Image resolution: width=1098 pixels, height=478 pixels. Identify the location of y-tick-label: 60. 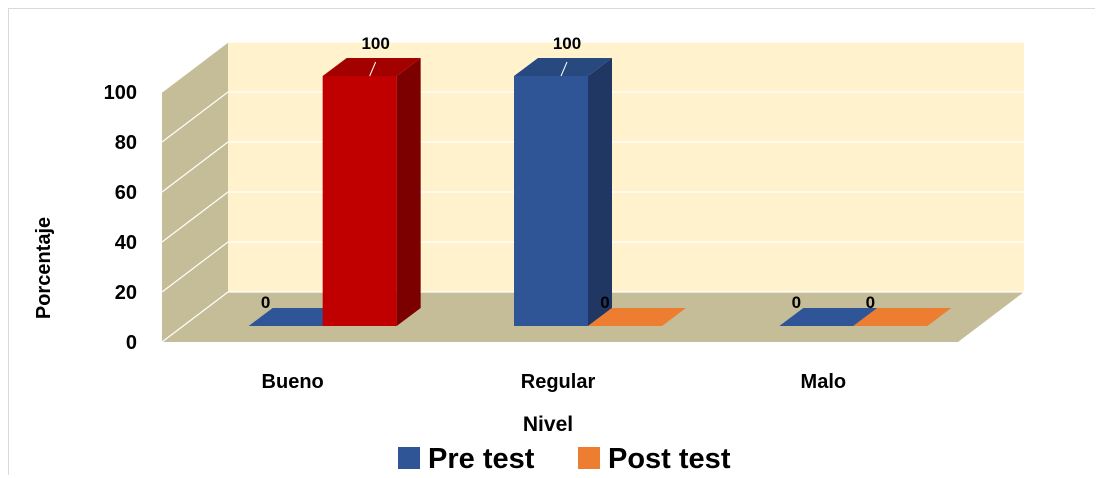
(126, 193).